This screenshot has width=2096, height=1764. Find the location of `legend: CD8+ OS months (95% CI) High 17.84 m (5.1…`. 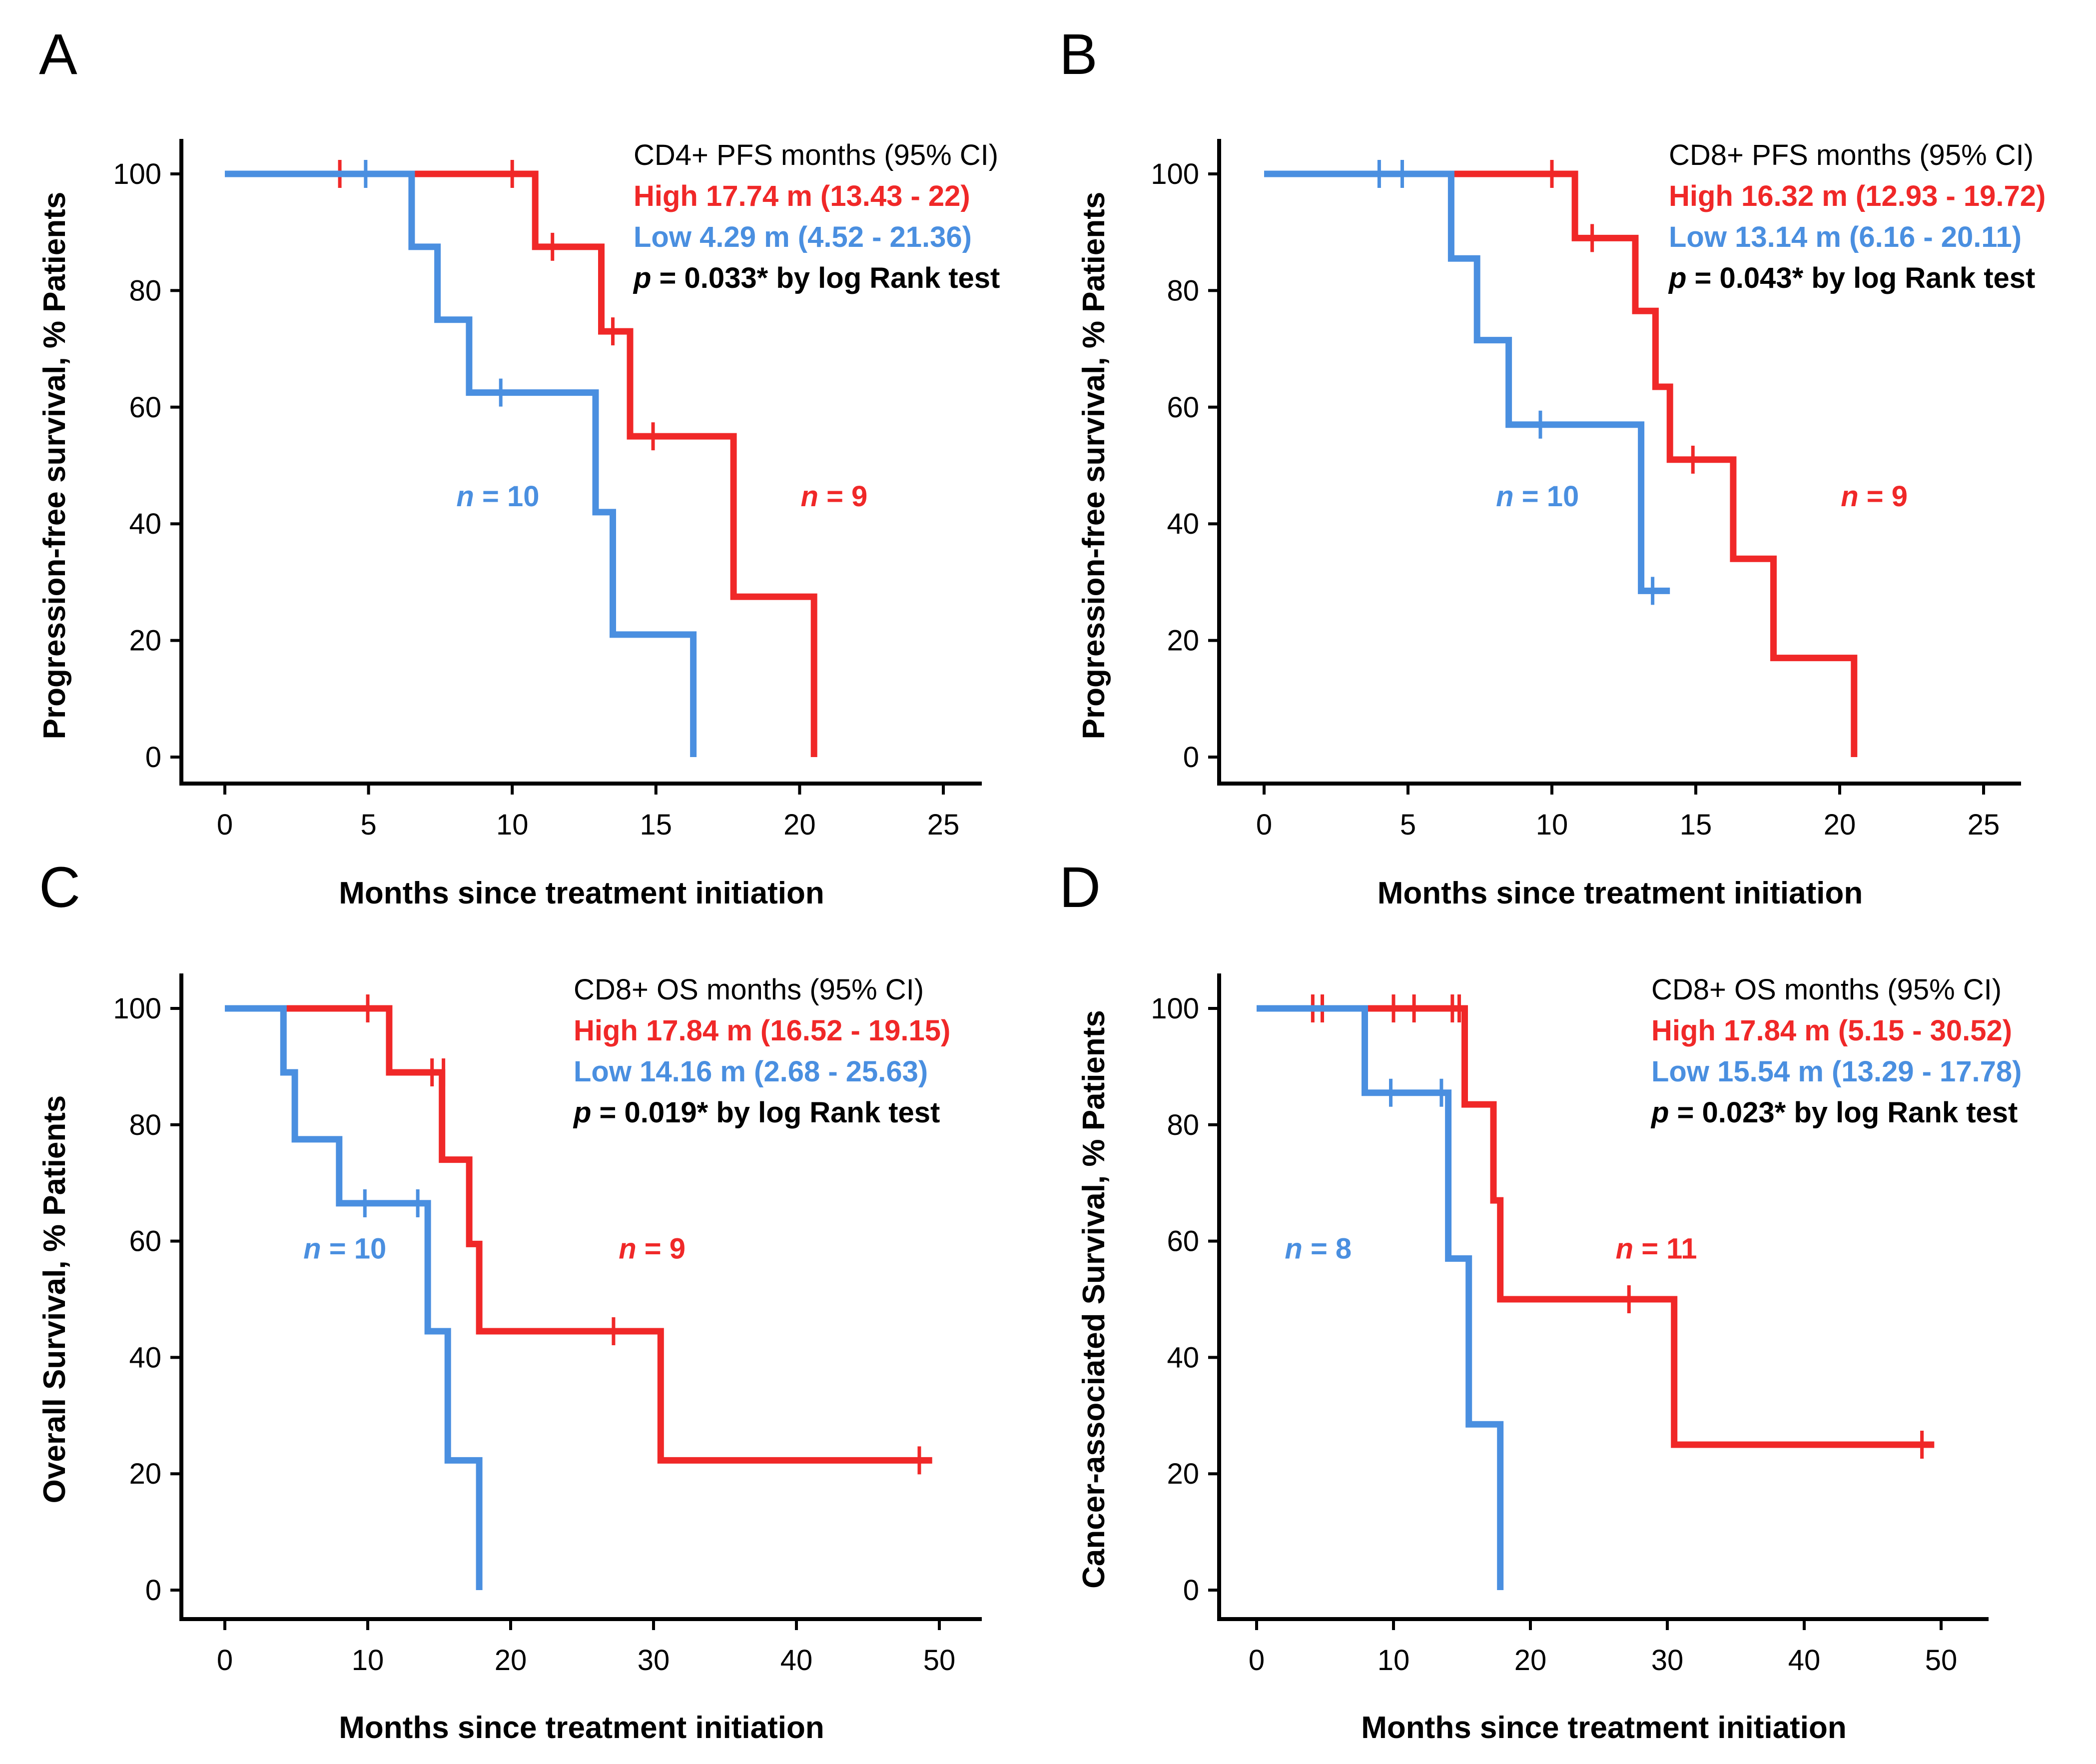

legend: CD8+ OS months (95% CI) High 17.84 m (5.1… is located at coordinates (1836, 1051).